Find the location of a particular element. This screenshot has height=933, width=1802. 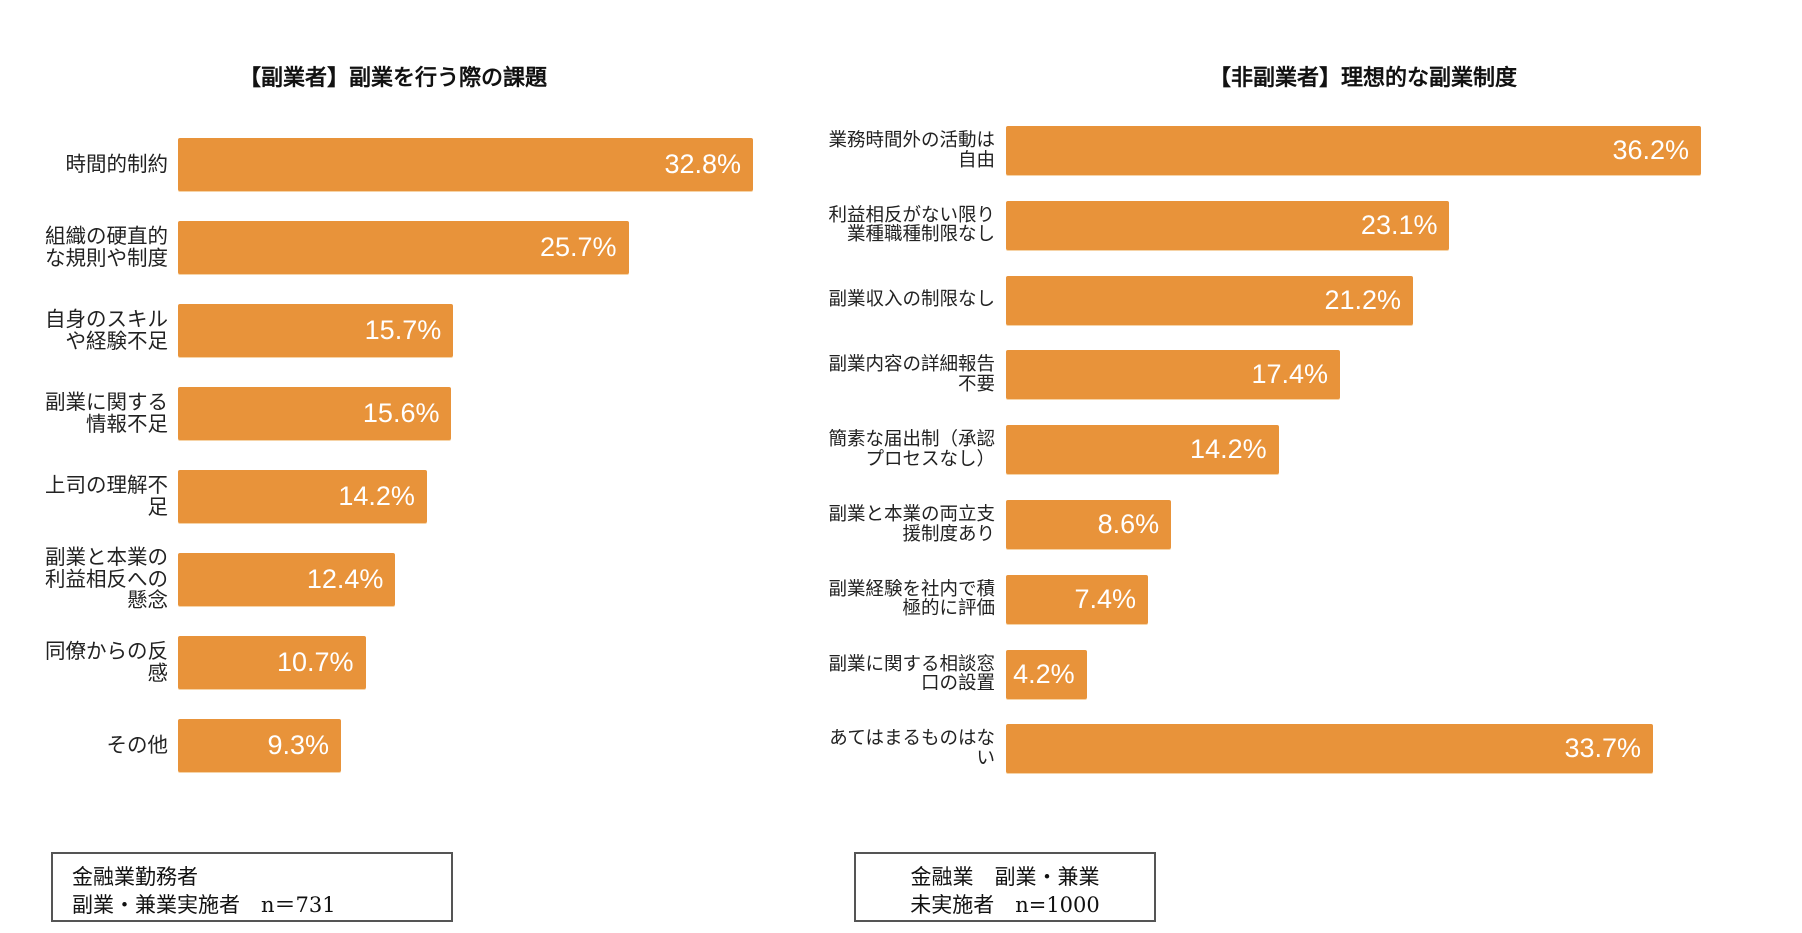

data-label: 21.2% is located at coordinates (1363, 299).